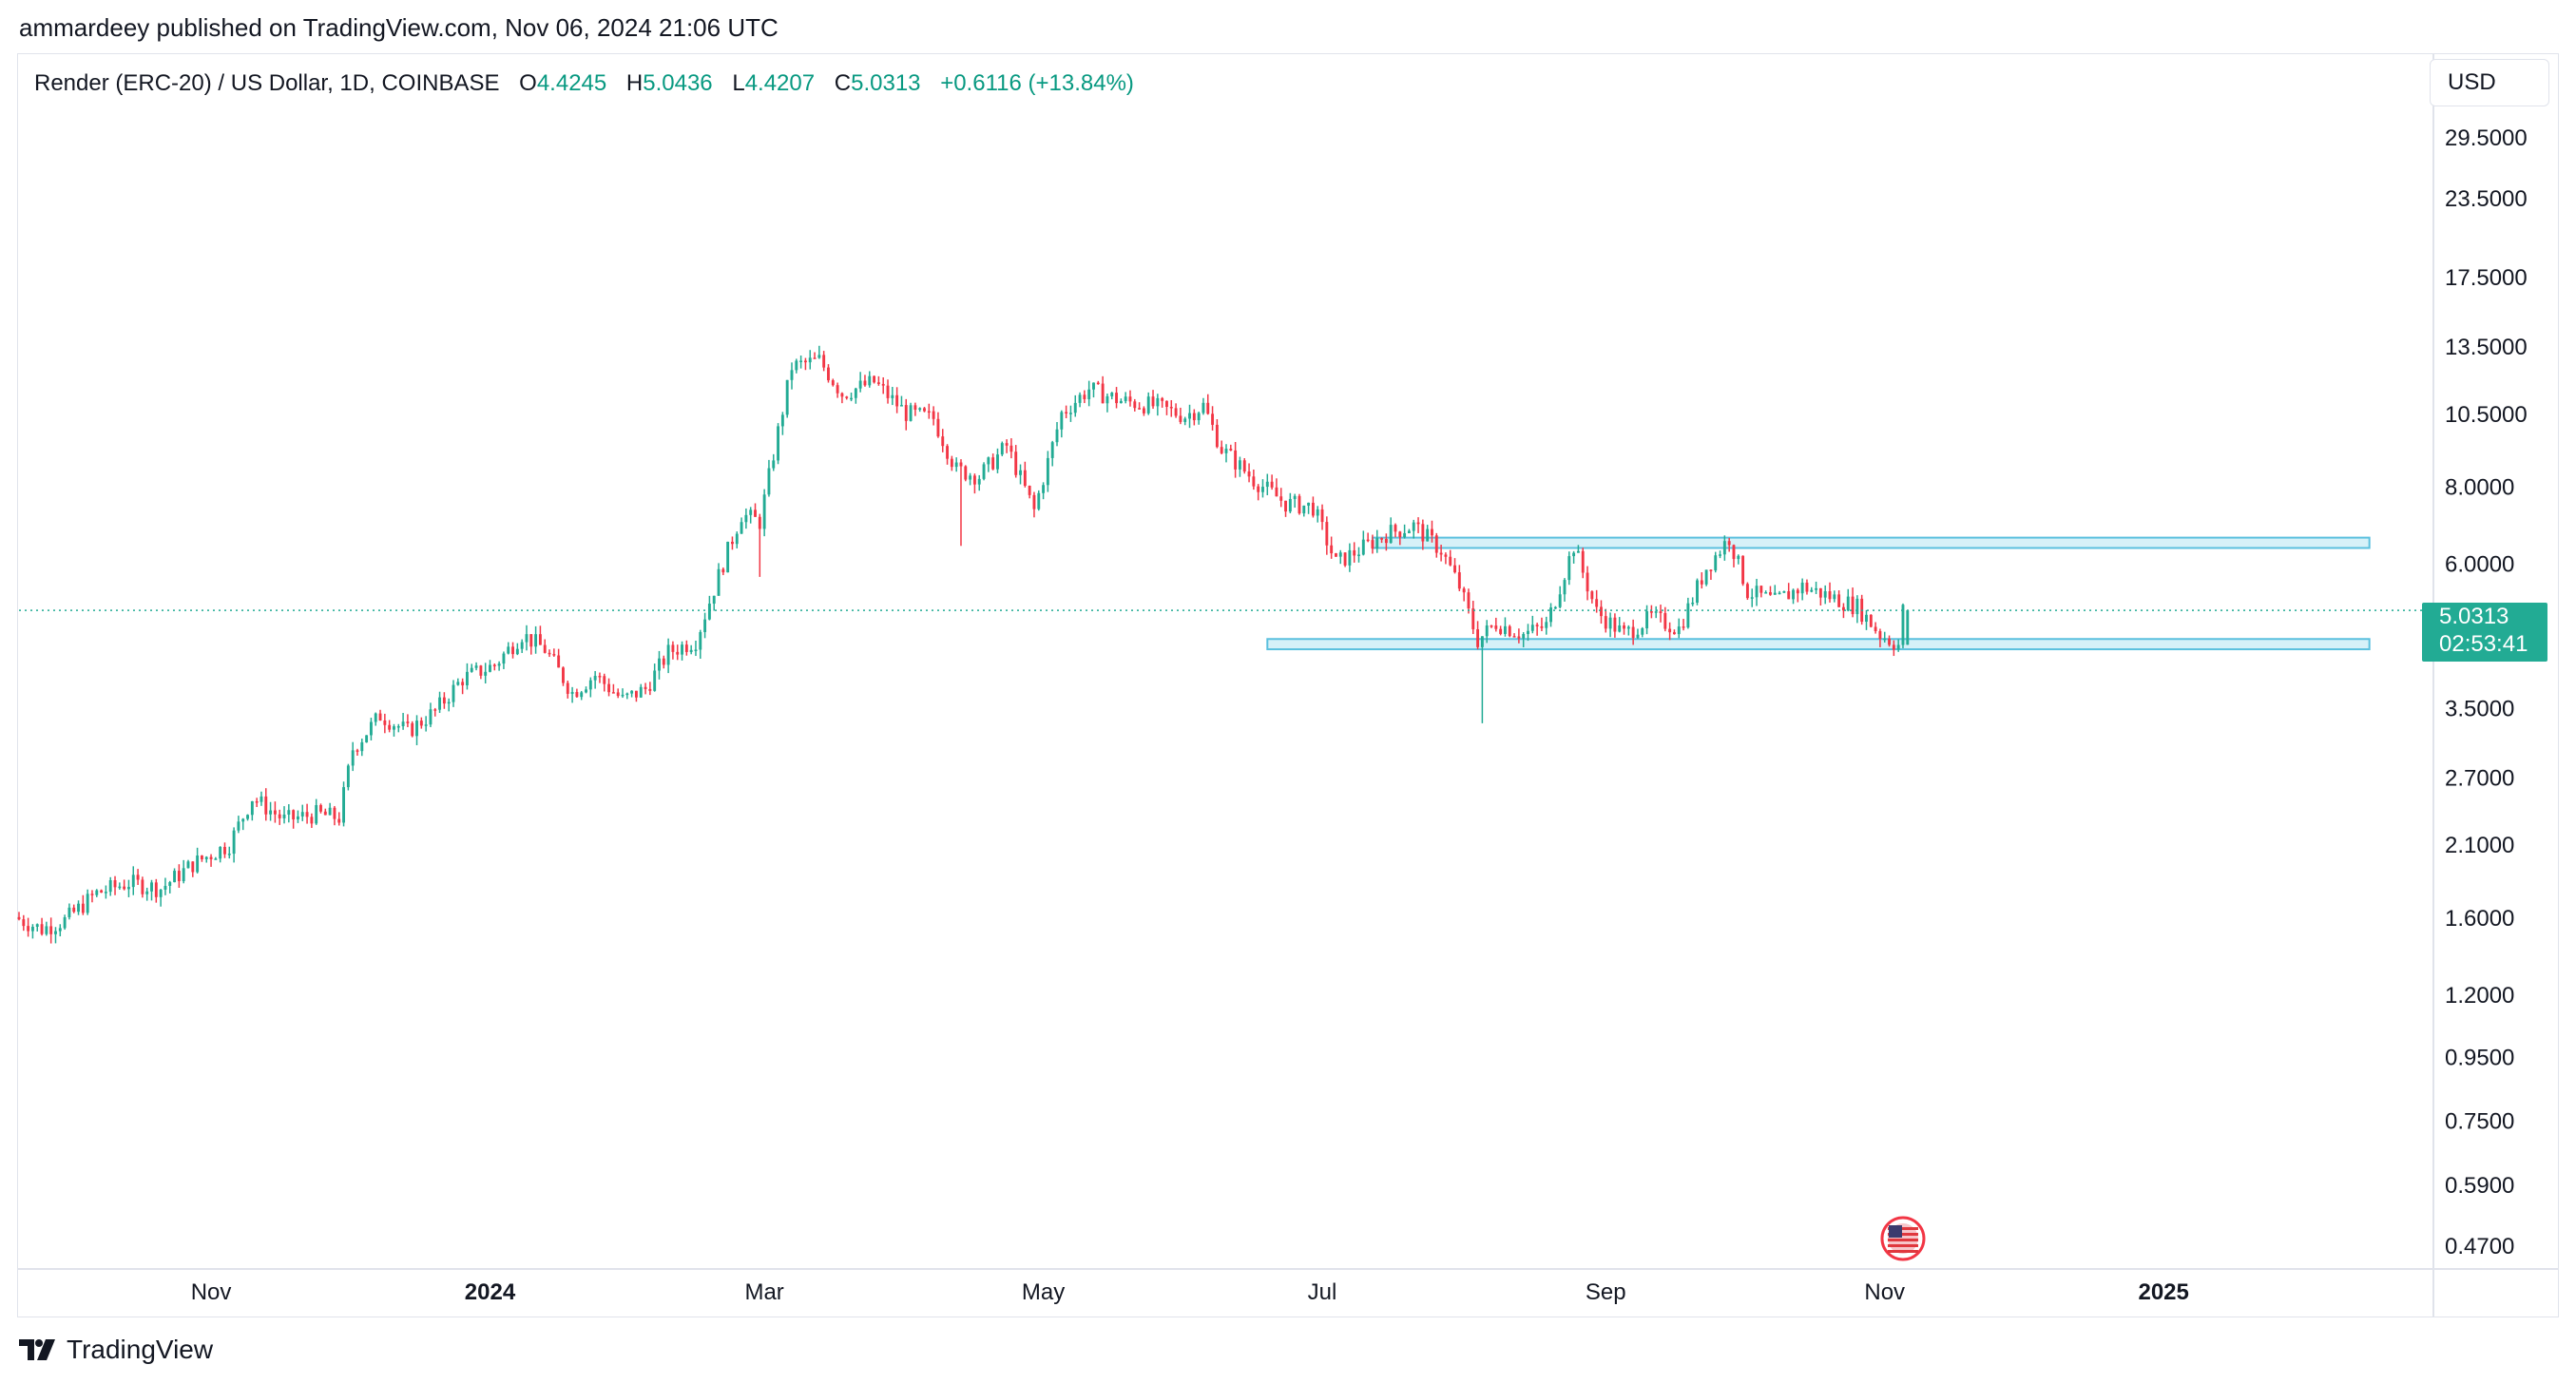 The height and width of the screenshot is (1384, 2576). Describe the element at coordinates (116, 1350) in the screenshot. I see `tradingview-logo: TradingView` at that location.